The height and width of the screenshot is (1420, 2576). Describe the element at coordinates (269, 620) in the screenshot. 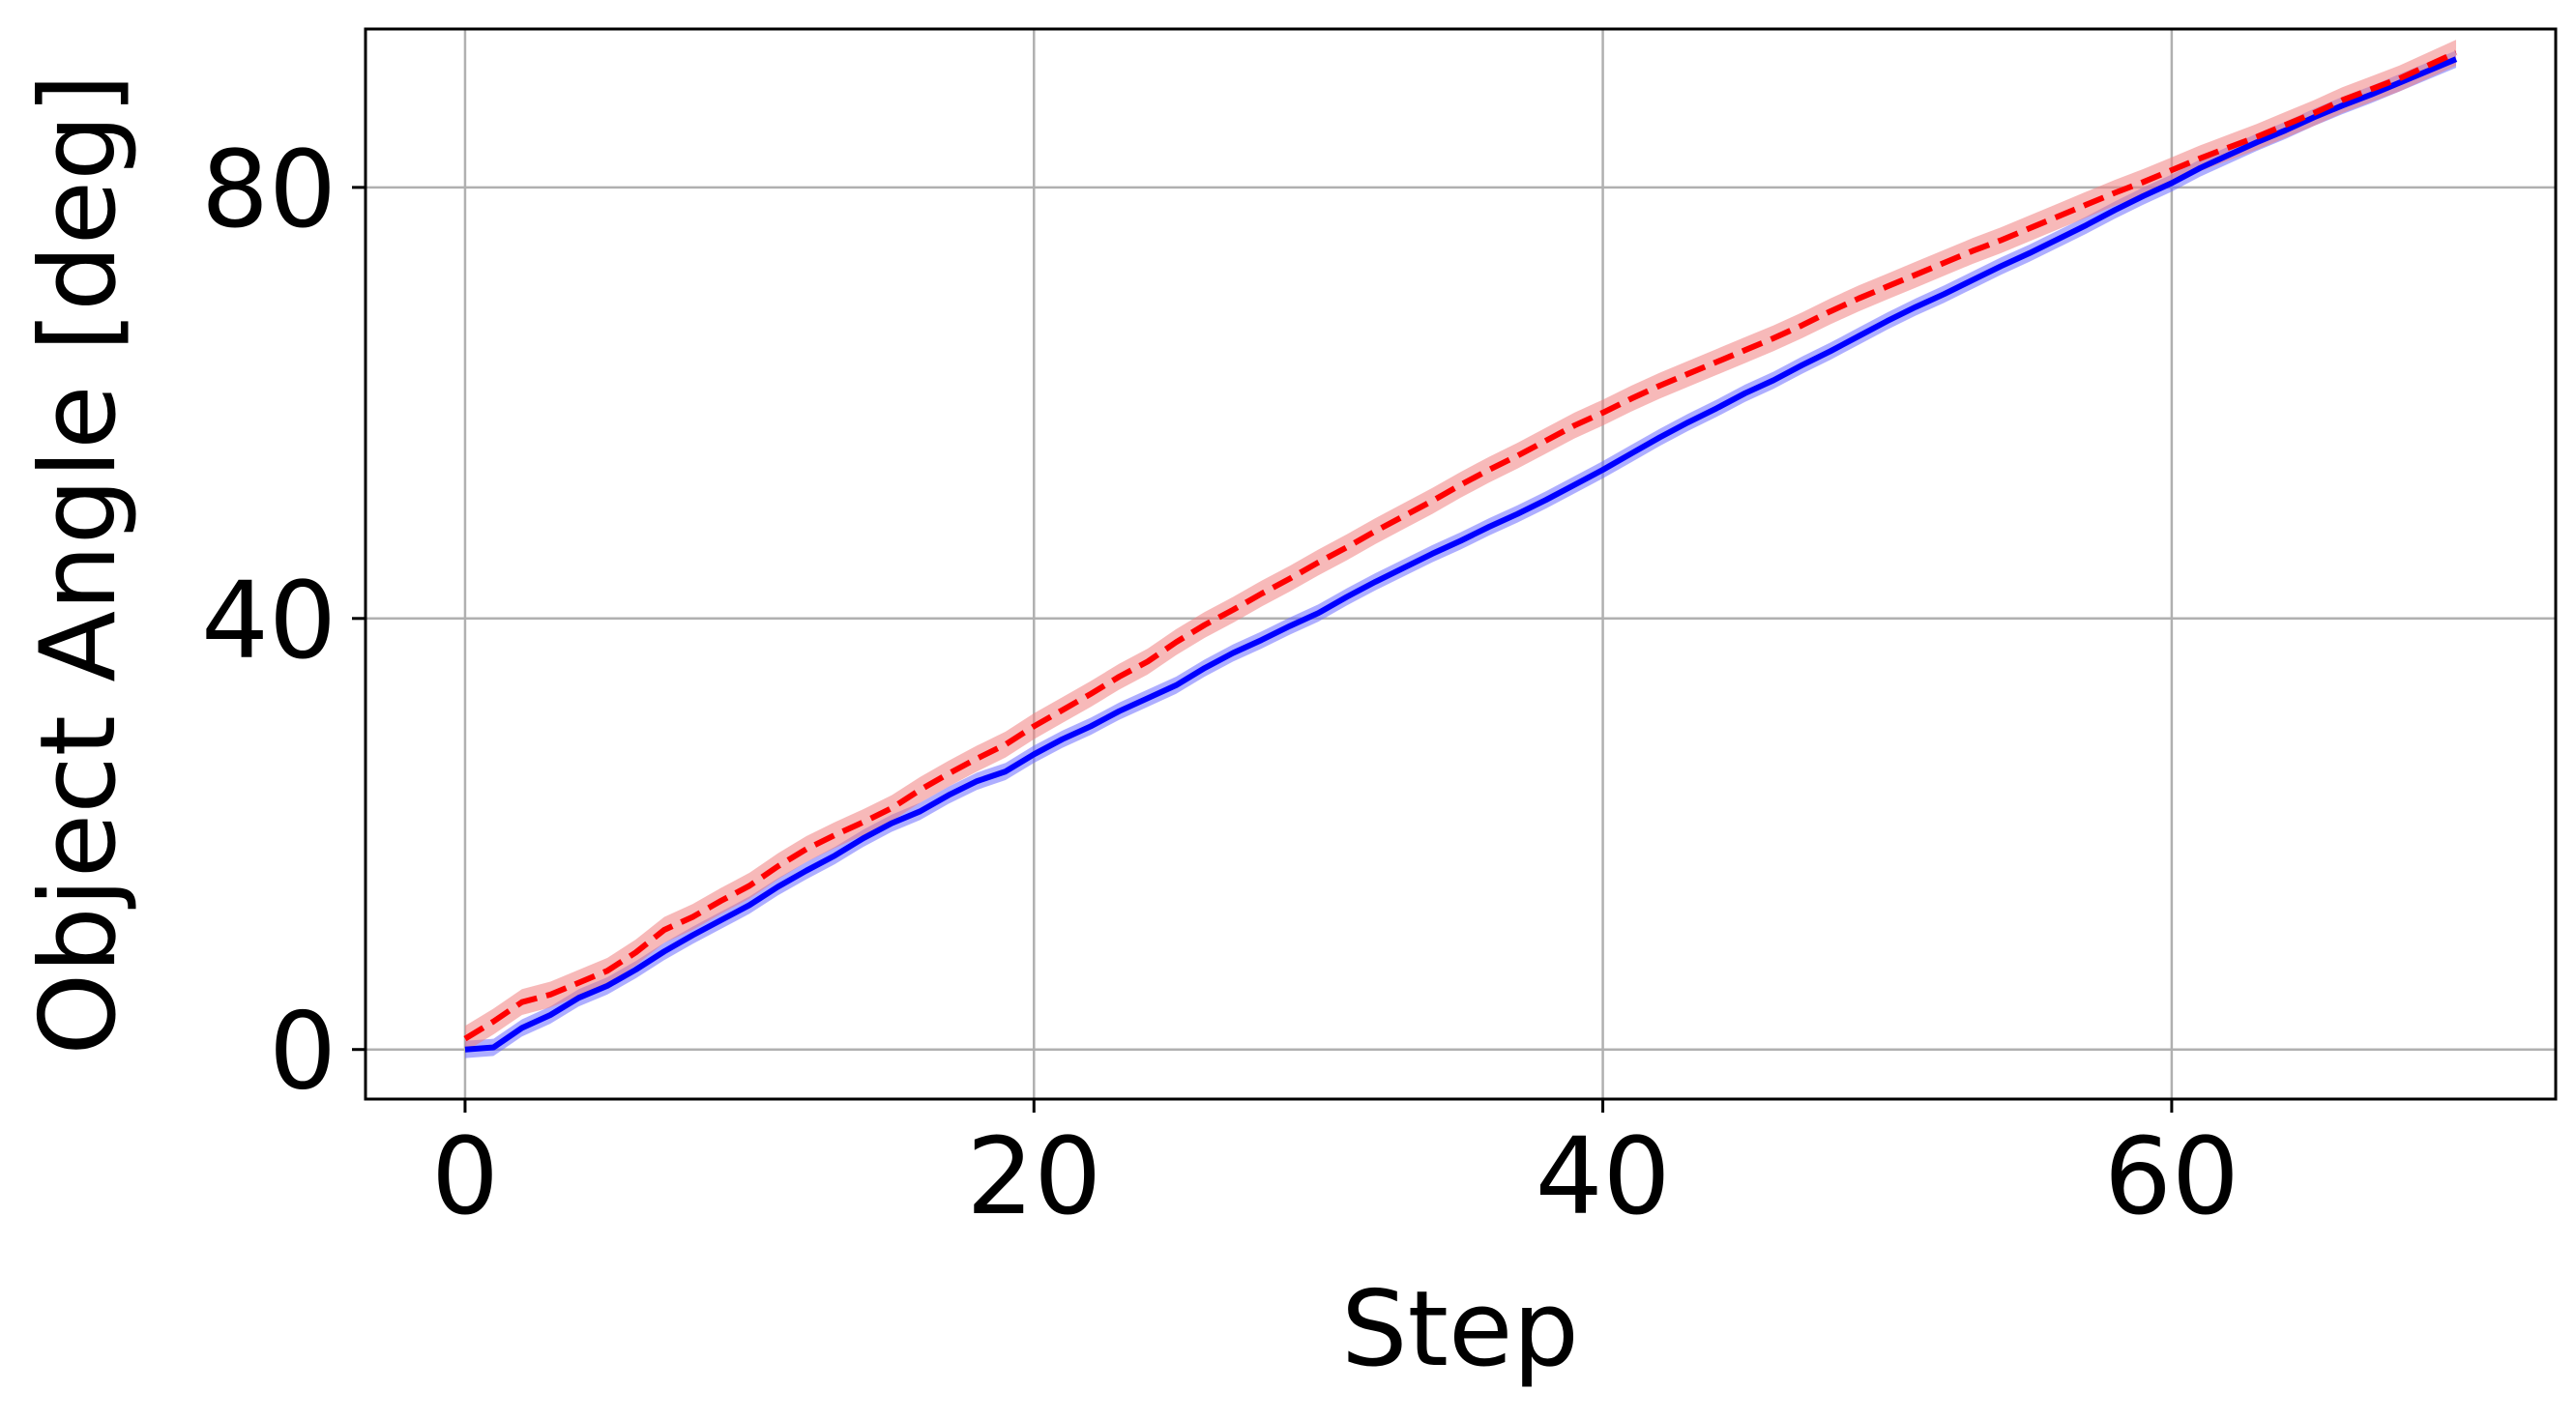

I see `y-tick-label: 40` at that location.